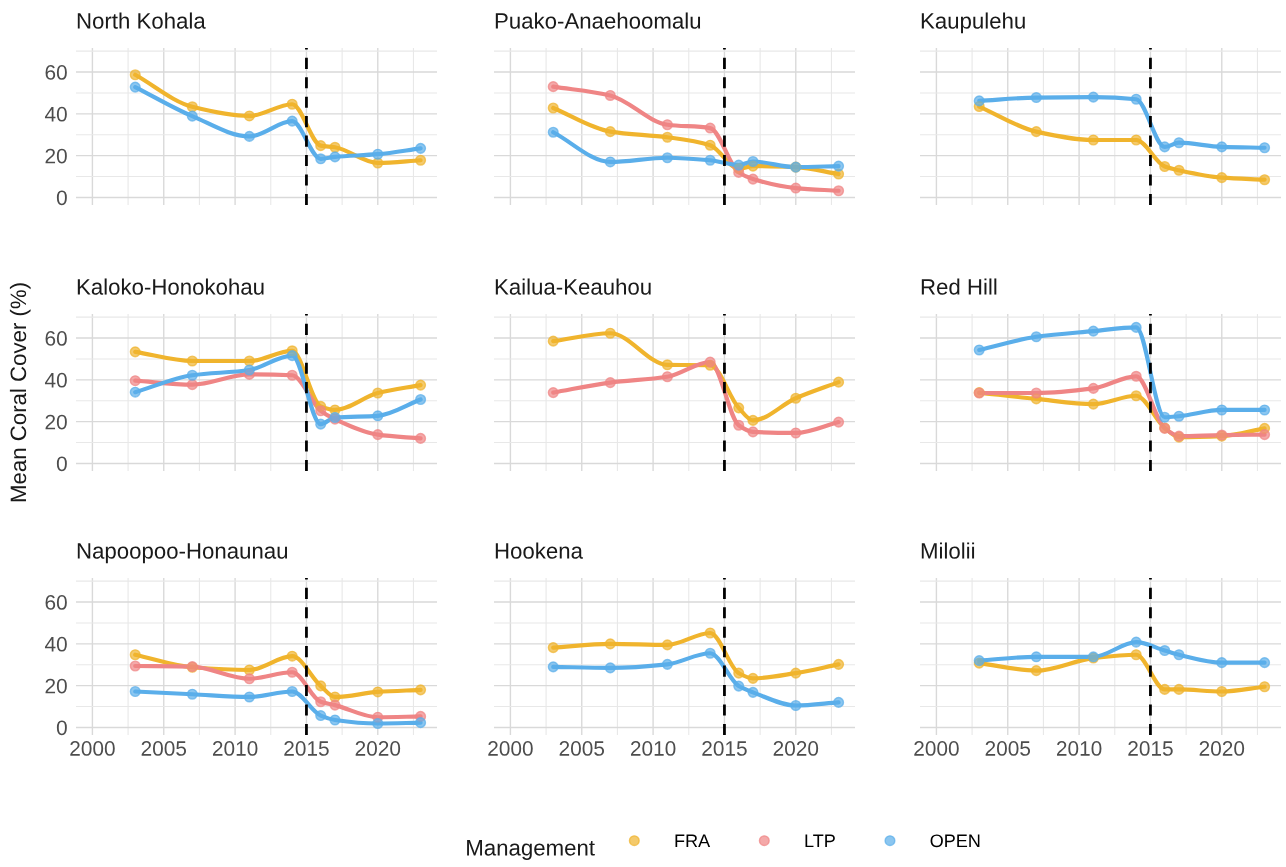 The width and height of the screenshot is (1286, 867). Describe the element at coordinates (959, 286) in the screenshot. I see `chart-title: Red Hill` at that location.